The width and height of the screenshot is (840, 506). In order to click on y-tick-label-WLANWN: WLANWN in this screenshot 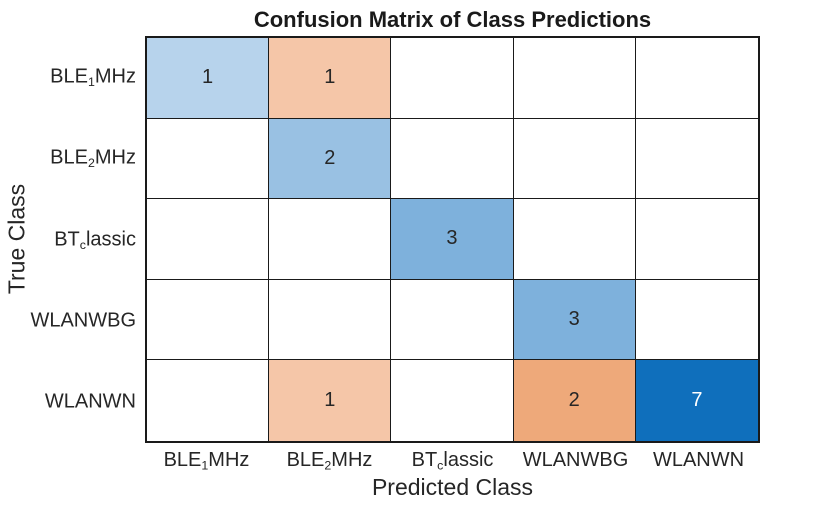, I will do `click(90, 402)`.